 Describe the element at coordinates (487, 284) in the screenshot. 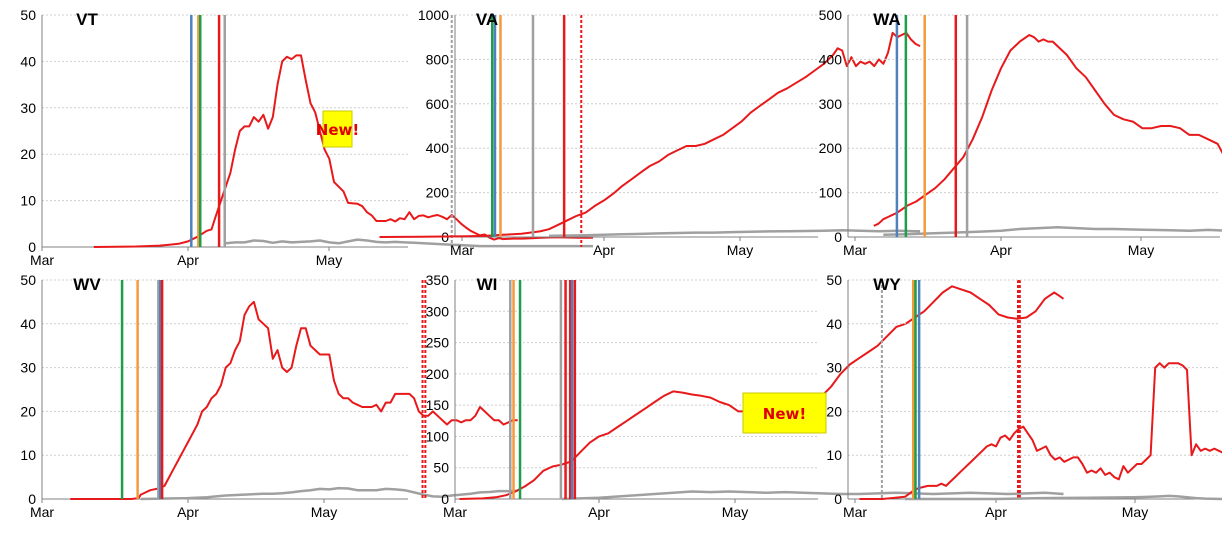

I see `panel-title: WI` at that location.